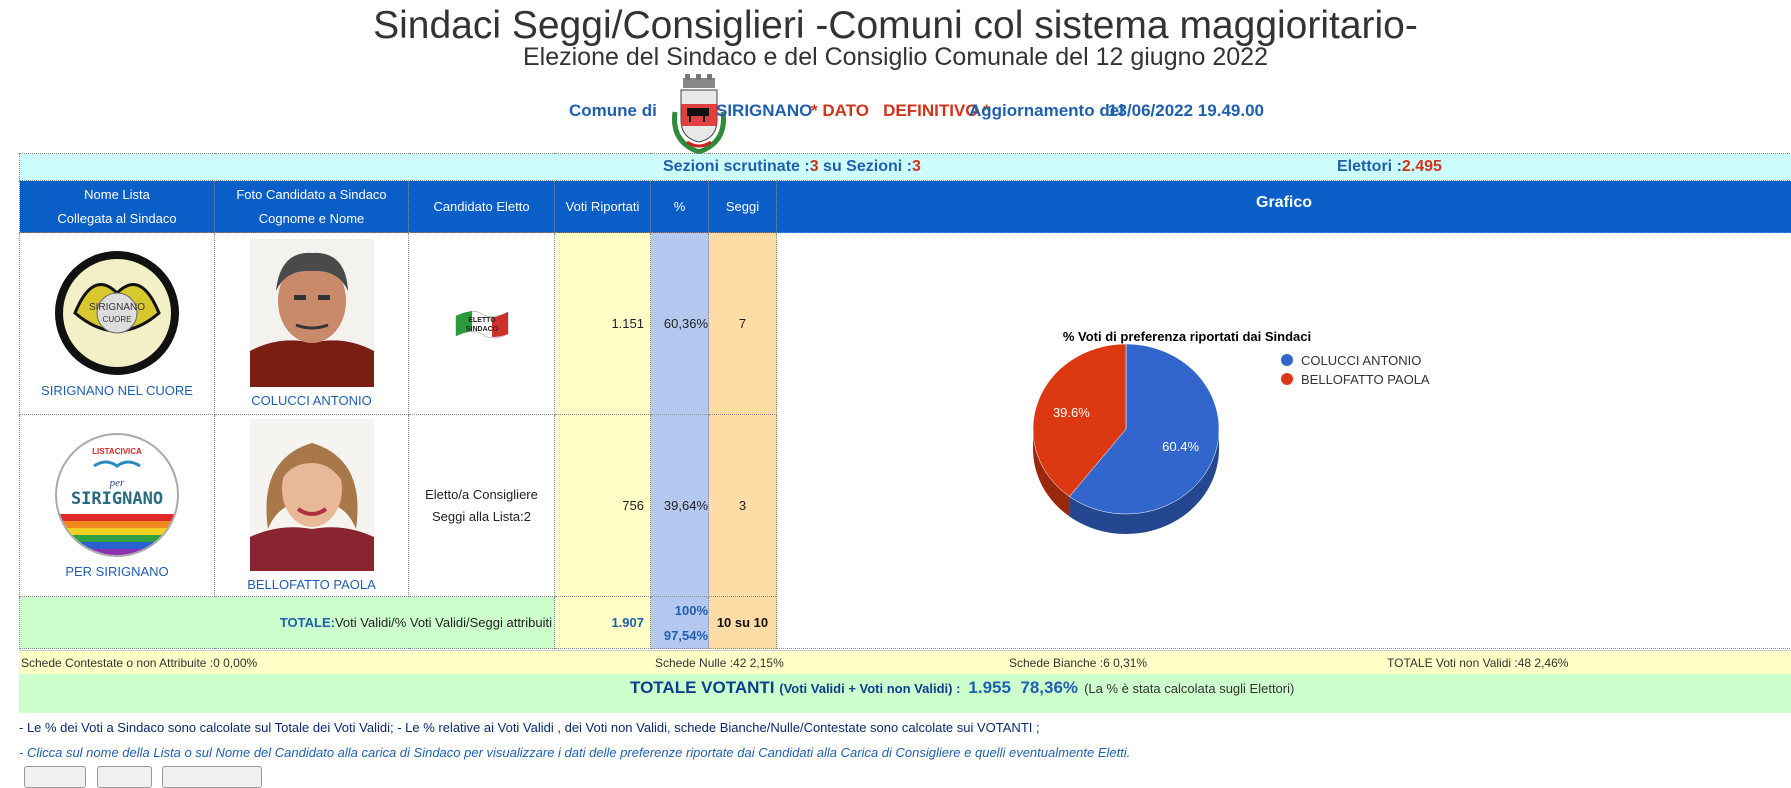  Describe the element at coordinates (117, 390) in the screenshot. I see `lista-name-link: SIRIGNANO NEL CUORE` at that location.